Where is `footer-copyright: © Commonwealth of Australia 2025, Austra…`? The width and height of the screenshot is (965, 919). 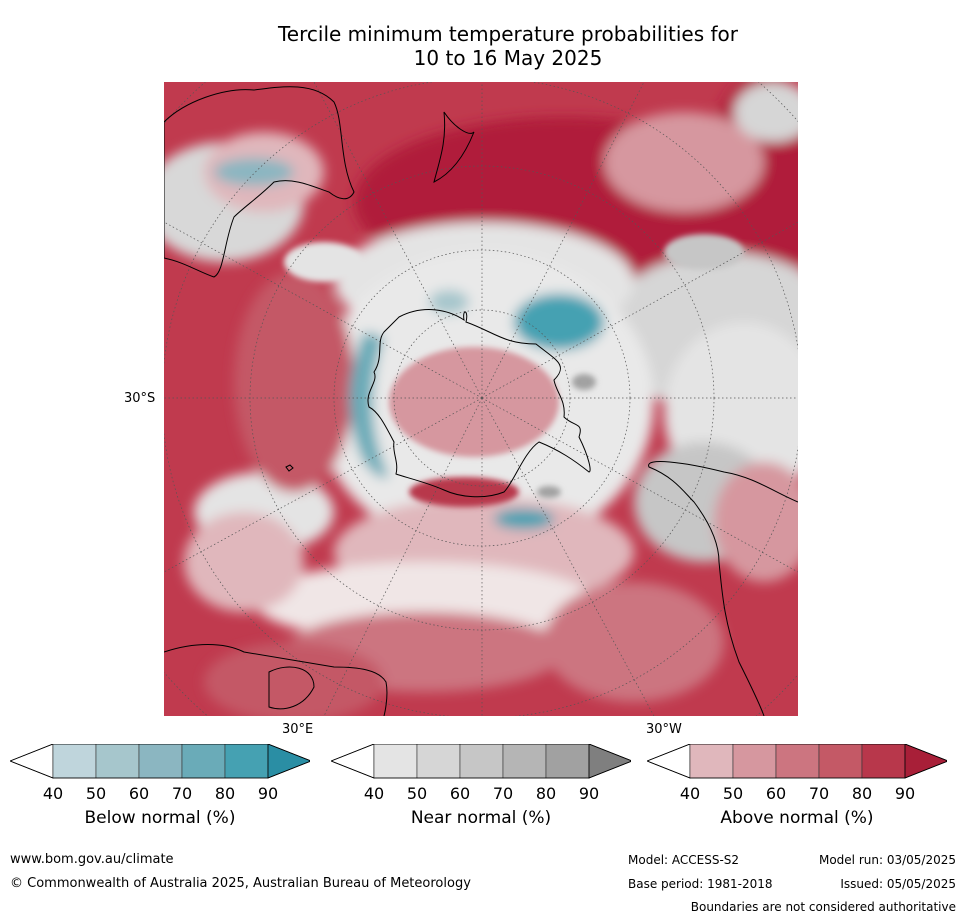
footer-copyright: © Commonwealth of Australia 2025, Austra… is located at coordinates (240, 883).